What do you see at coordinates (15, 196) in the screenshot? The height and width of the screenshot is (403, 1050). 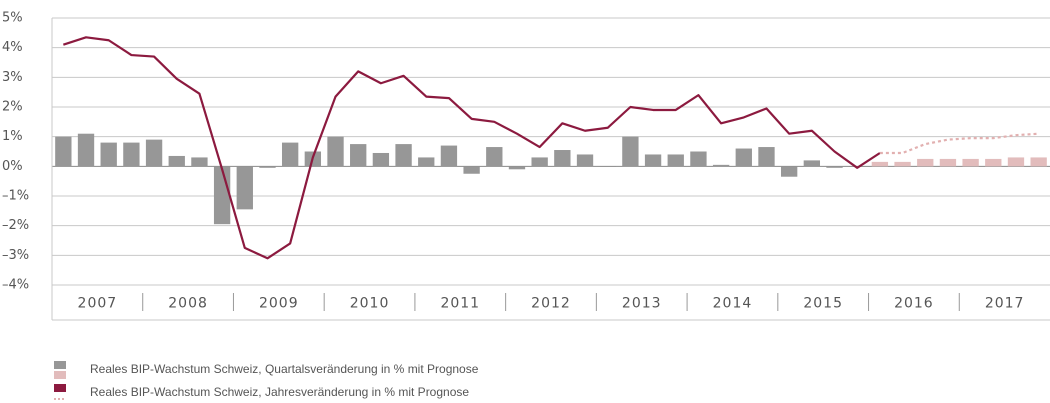 I see `y-tick-label: –1%` at bounding box center [15, 196].